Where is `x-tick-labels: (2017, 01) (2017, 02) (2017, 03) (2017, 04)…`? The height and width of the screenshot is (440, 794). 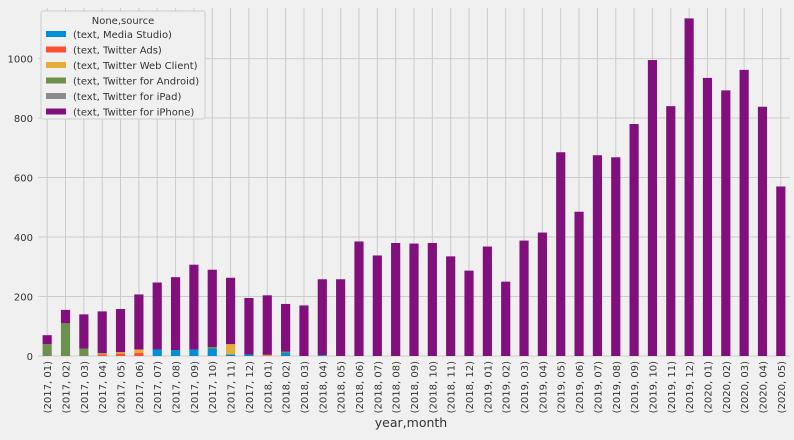 x-tick-labels: (2017, 01) (2017, 02) (2017, 03) (2017, 04)… is located at coordinates (415, 387).